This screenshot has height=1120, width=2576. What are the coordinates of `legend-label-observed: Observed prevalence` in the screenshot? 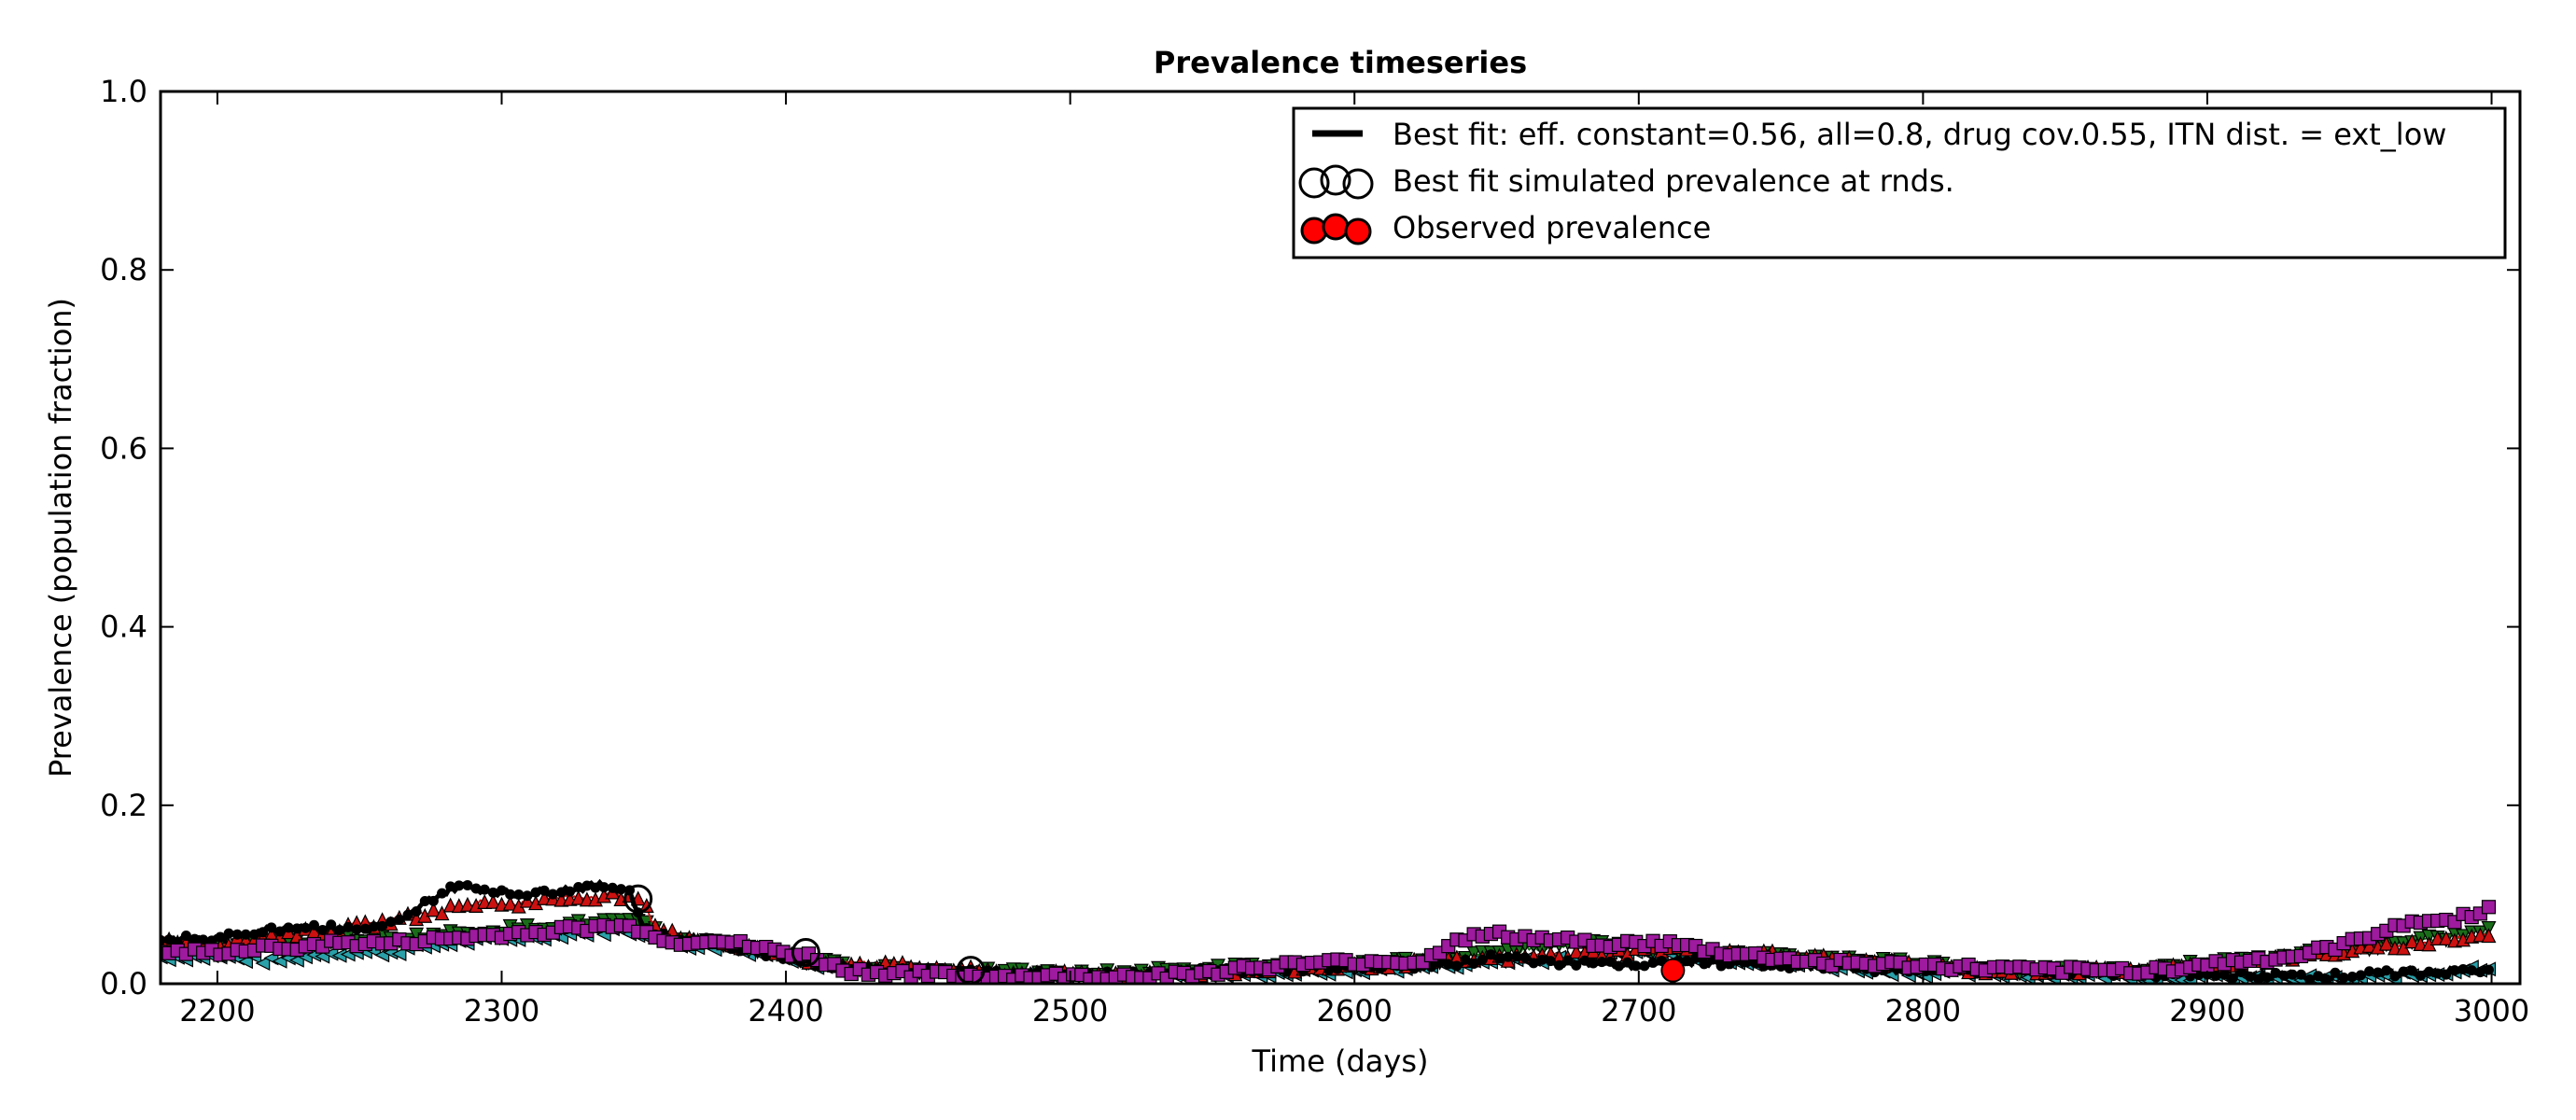 It's located at (1552, 227).